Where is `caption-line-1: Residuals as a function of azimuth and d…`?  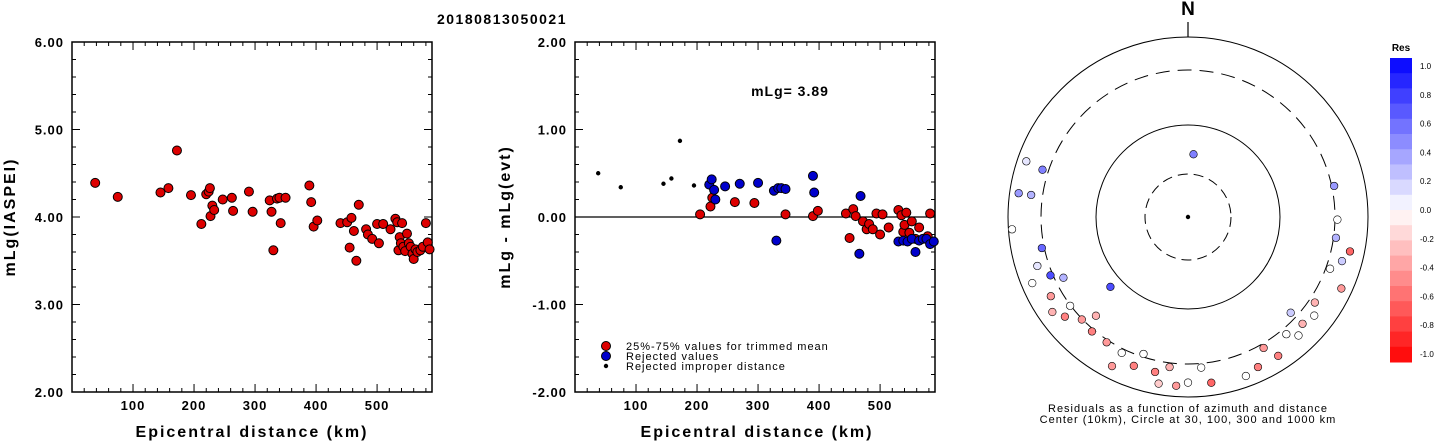
caption-line-1: Residuals as a function of azimuth and d… is located at coordinates (1188, 409).